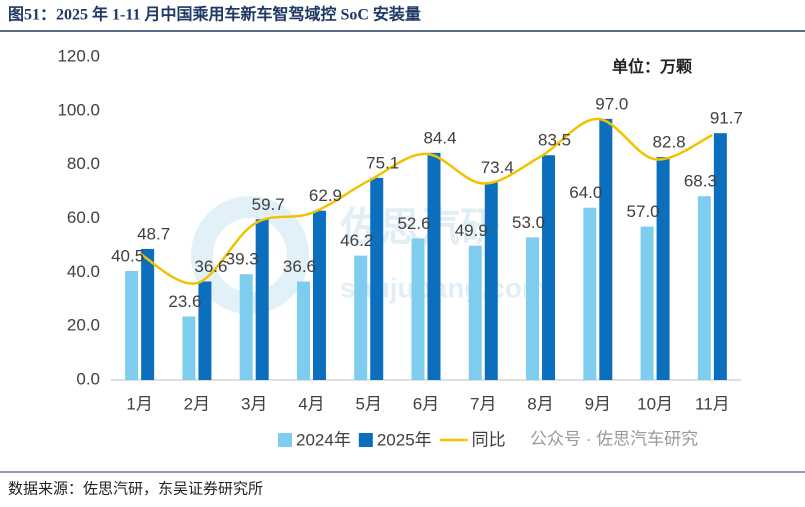 This screenshot has width=805, height=507. I want to click on x-tick-label: 11月, so click(712, 403).